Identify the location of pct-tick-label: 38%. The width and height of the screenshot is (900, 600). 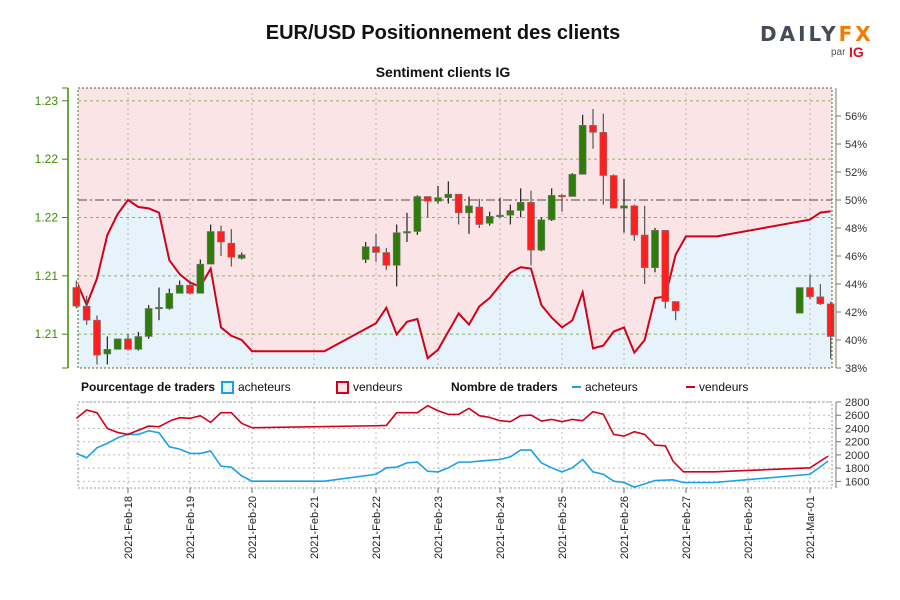
(856, 369).